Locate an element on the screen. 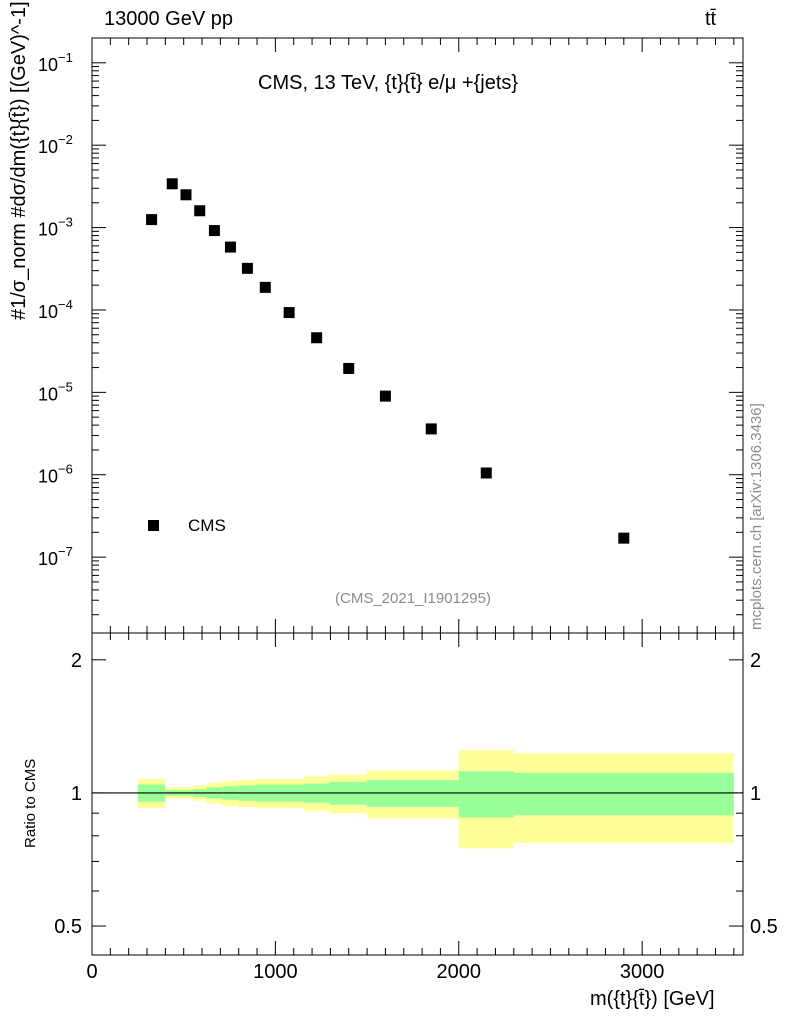 The width and height of the screenshot is (786, 1024). main-ytick-label: 10⁻⁷ is located at coordinates (55, 556).